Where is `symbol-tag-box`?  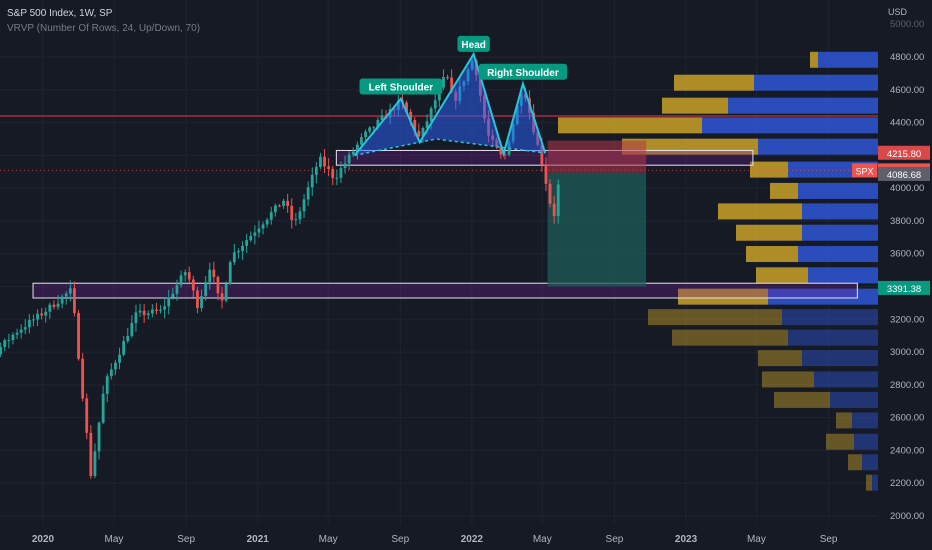
symbol-tag-box is located at coordinates (864, 170).